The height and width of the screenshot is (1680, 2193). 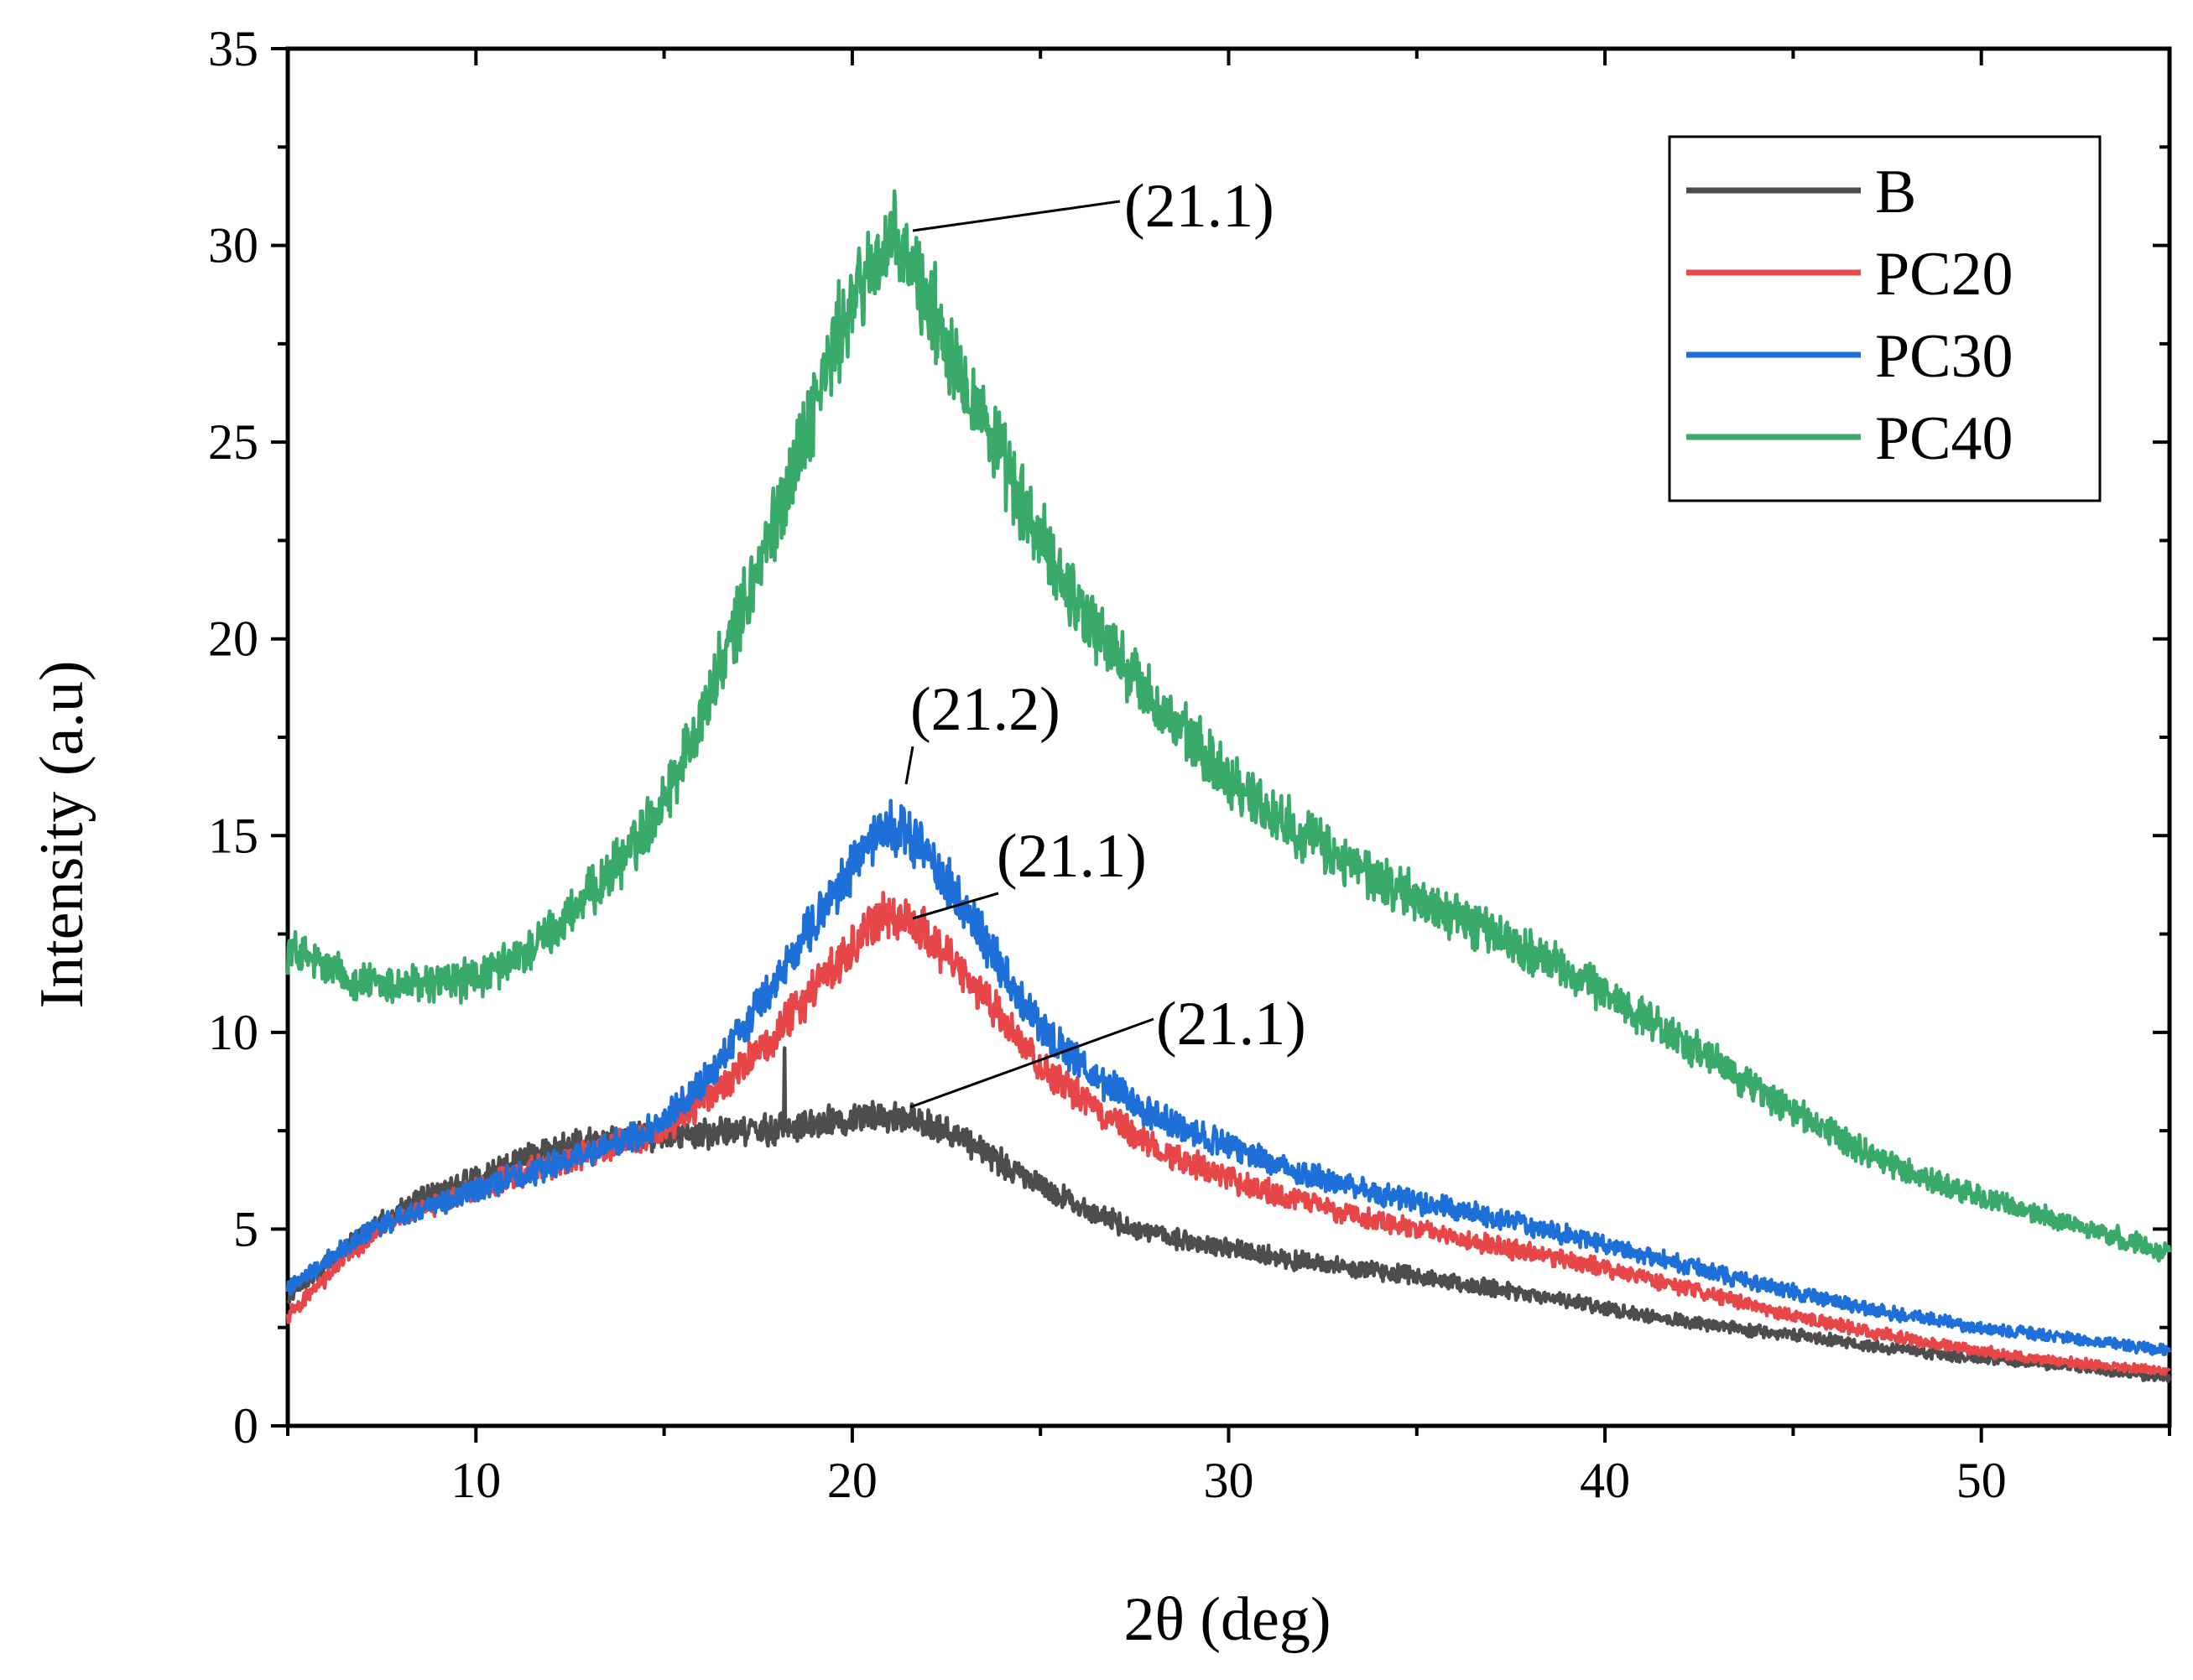 I want to click on legend-items: B PC20 PC30 PC40, so click(x=1850, y=315).